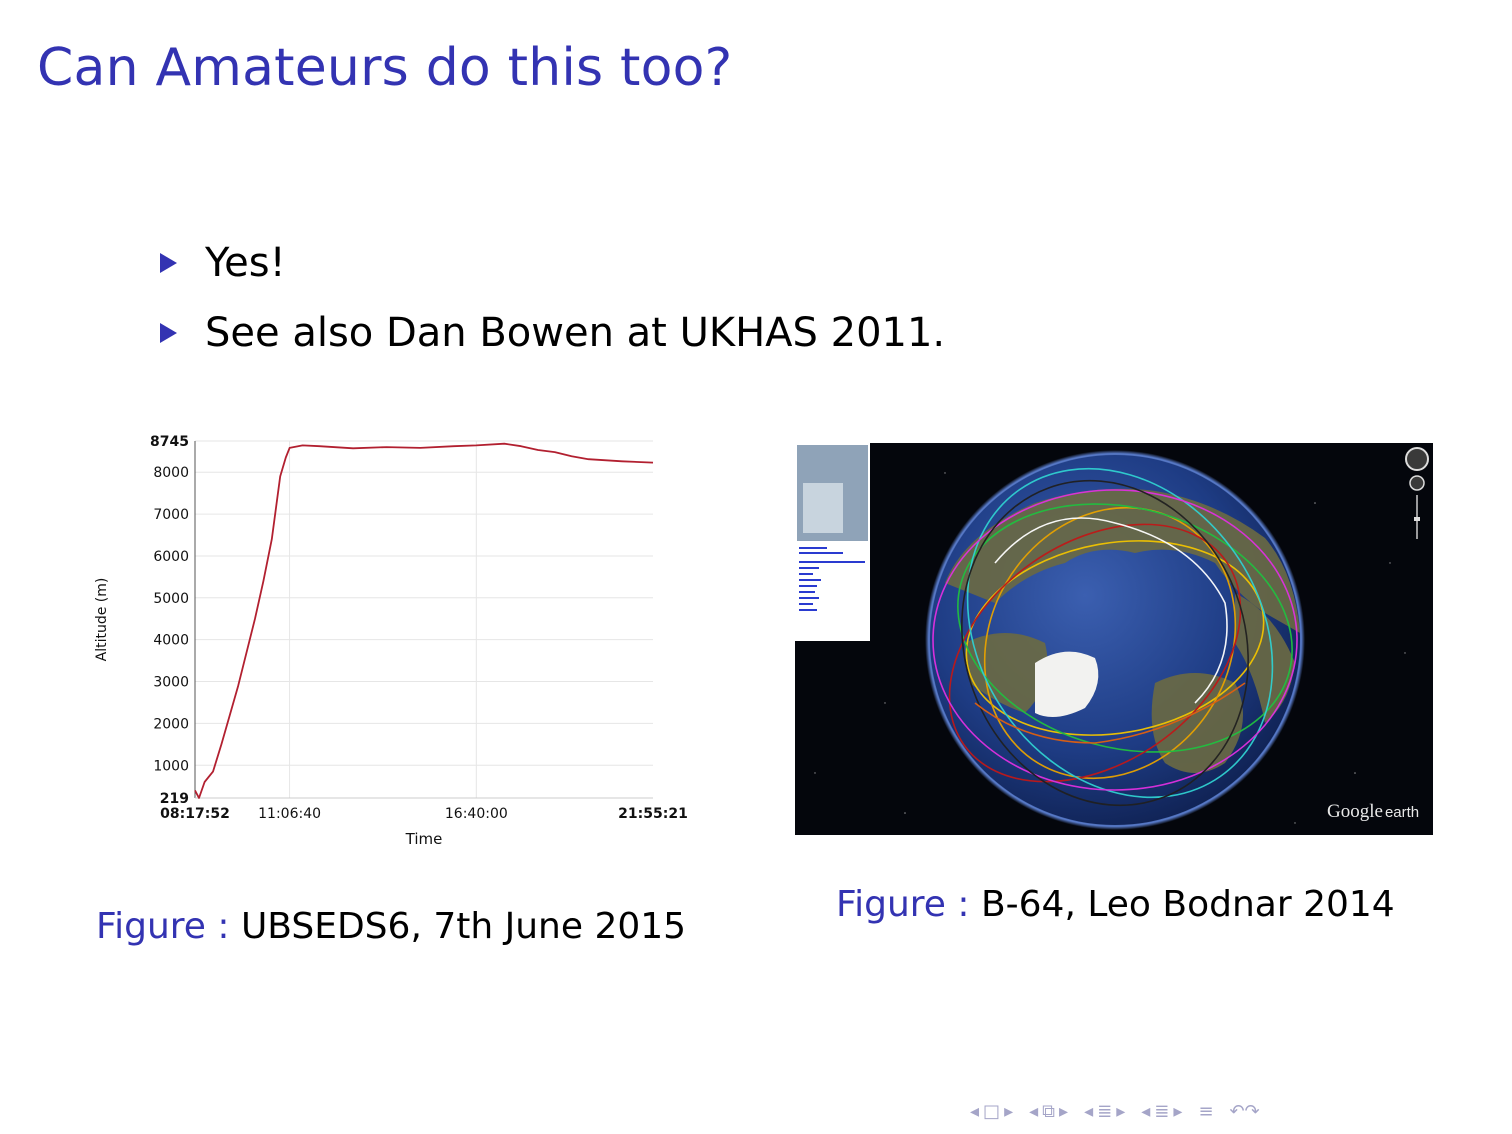  I want to click on bullet-item: See also Dan Bowen at UKHAS 2011., so click(552, 333).